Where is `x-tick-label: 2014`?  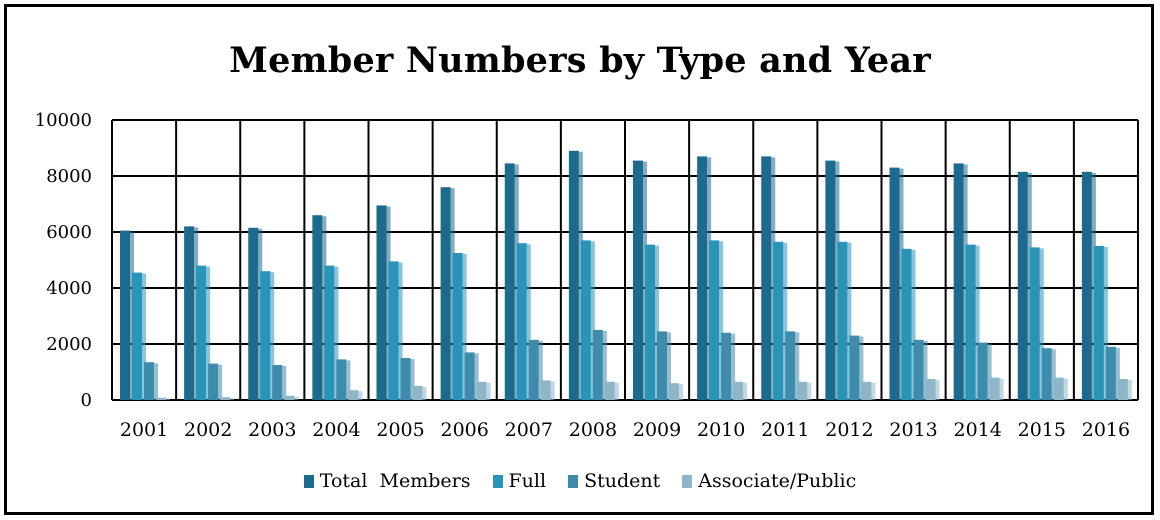 x-tick-label: 2014 is located at coordinates (978, 430).